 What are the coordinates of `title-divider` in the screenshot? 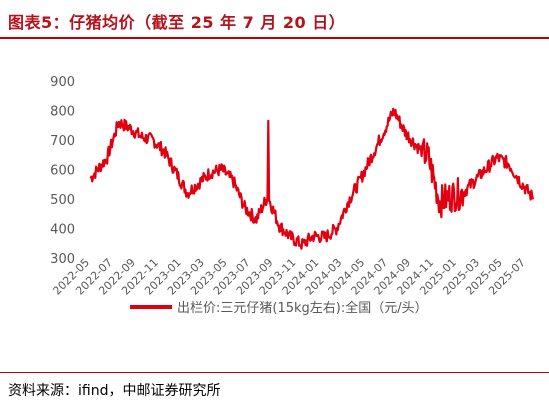 It's located at (274, 38).